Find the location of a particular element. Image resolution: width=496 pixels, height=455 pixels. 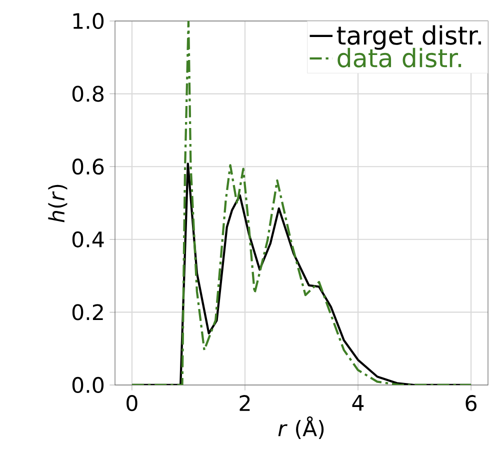

y-tick-label: 0.0 is located at coordinates (88, 385).